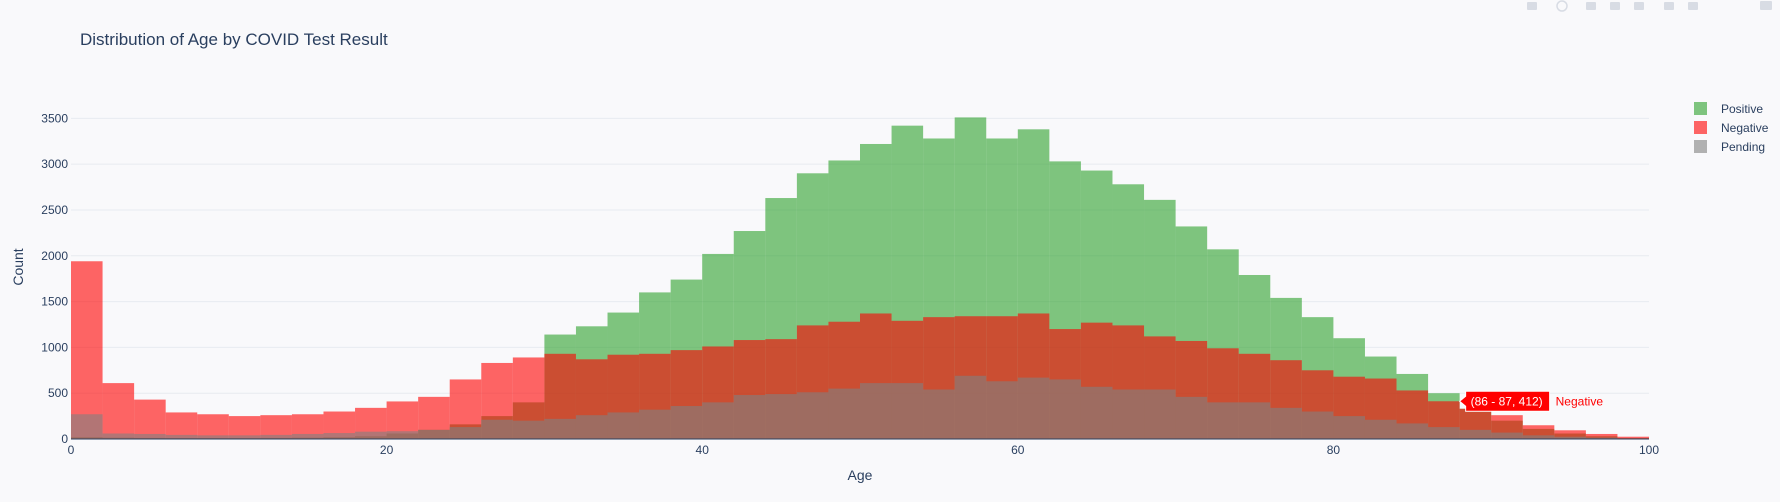  Describe the element at coordinates (18, 266) in the screenshot. I see `y-axis-title: Count` at that location.